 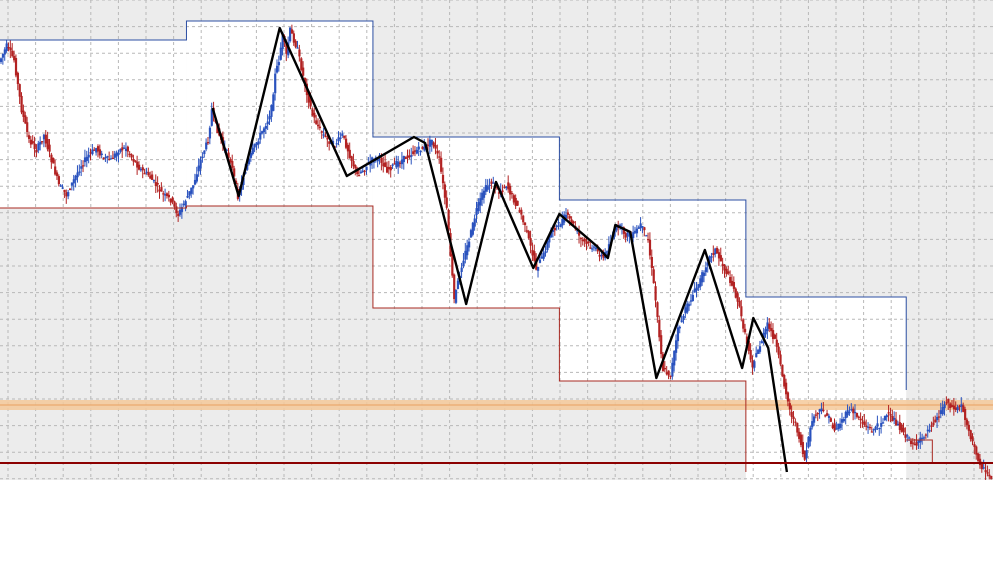 I want to click on extra-channel-line, so click(x=919, y=450).